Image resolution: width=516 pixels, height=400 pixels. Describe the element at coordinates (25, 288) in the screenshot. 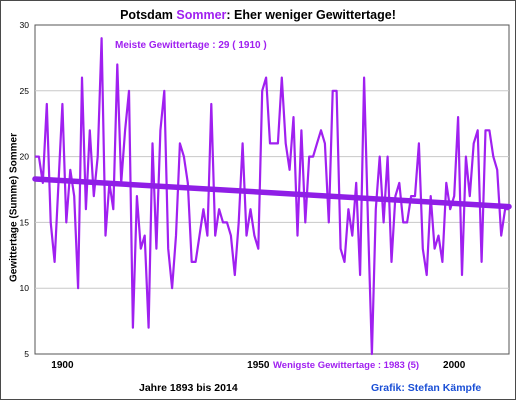

I see `y-tick-10: 10` at that location.